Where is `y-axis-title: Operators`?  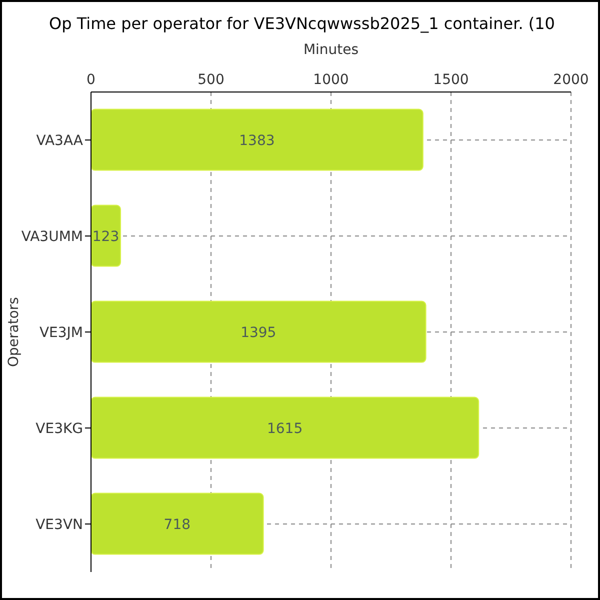
y-axis-title: Operators is located at coordinates (14, 332).